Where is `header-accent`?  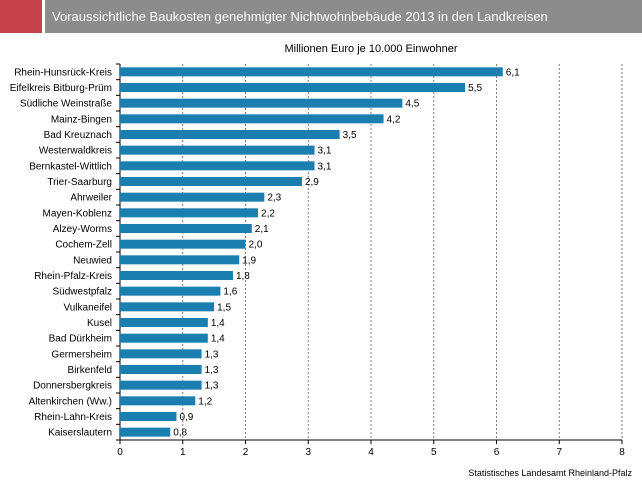 header-accent is located at coordinates (21, 16).